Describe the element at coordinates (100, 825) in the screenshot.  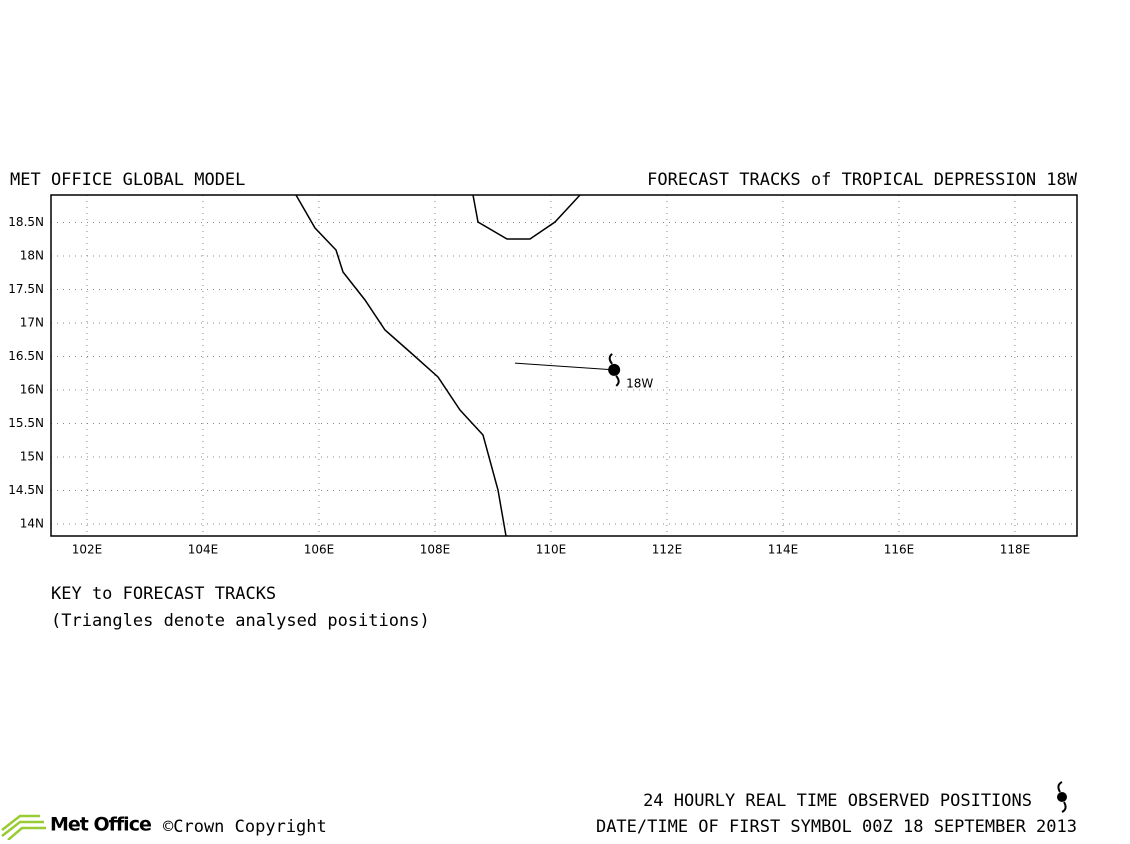
I see `logo-text: Met Office` at that location.